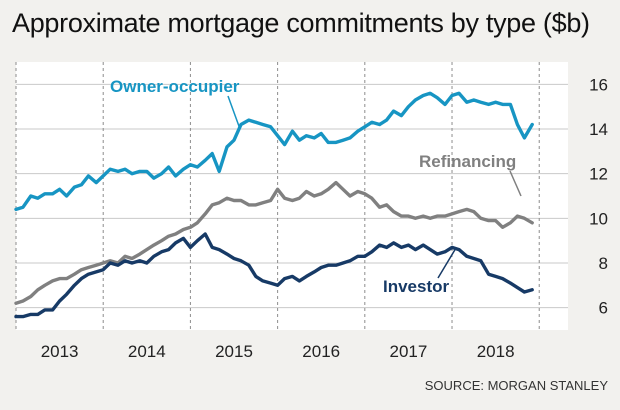 The image size is (620, 410). What do you see at coordinates (598, 84) in the screenshot?
I see `y-tick-label: 16` at bounding box center [598, 84].